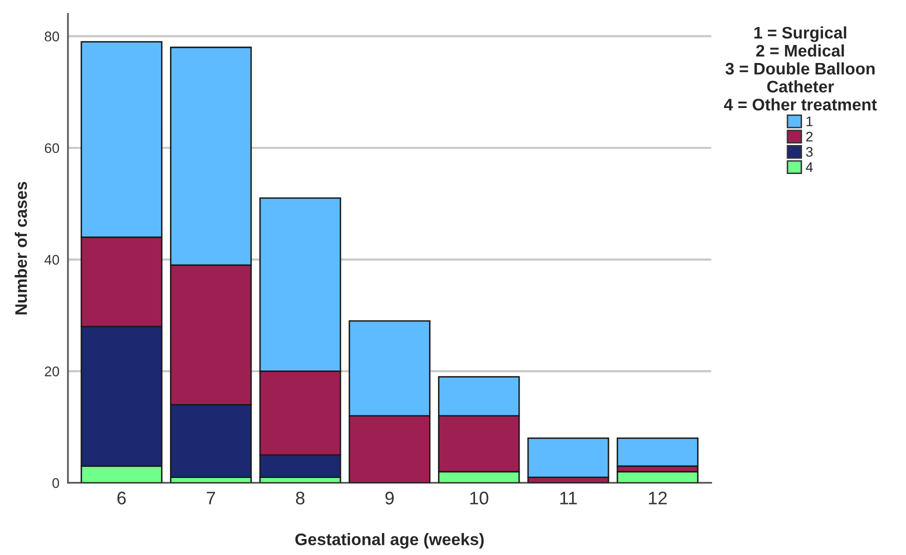 This screenshot has height=555, width=906. What do you see at coordinates (389, 541) in the screenshot?
I see `x-axis-title: Gestational age (weeks)` at bounding box center [389, 541].